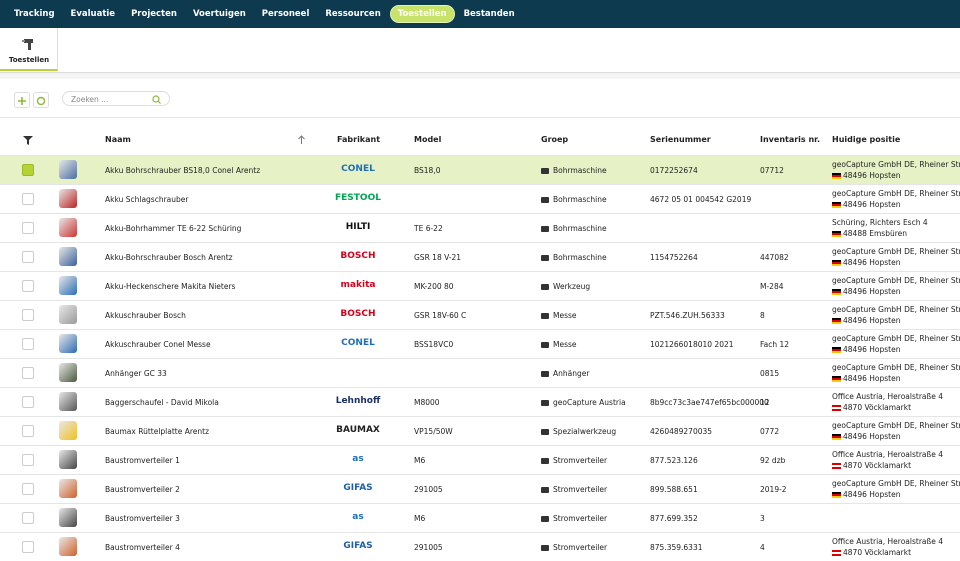 The height and width of the screenshot is (561, 960). What do you see at coordinates (765, 402) in the screenshot?
I see `cell-inventory: 12` at bounding box center [765, 402].